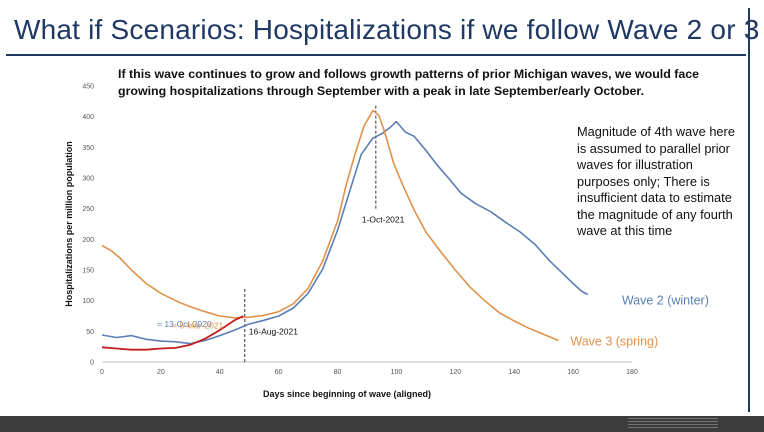 The image size is (764, 432). I want to click on y-tick-label: 300, so click(88, 179).